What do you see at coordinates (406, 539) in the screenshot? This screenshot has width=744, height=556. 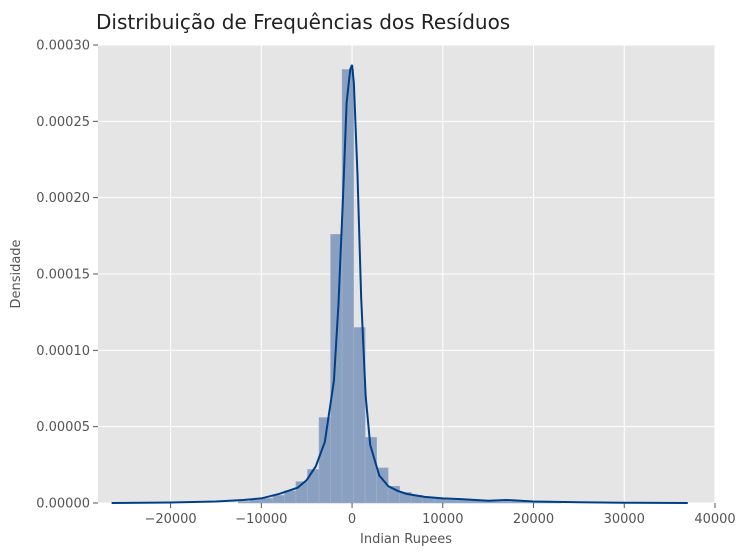 I see `x-axis-label: Indian Rupees` at bounding box center [406, 539].